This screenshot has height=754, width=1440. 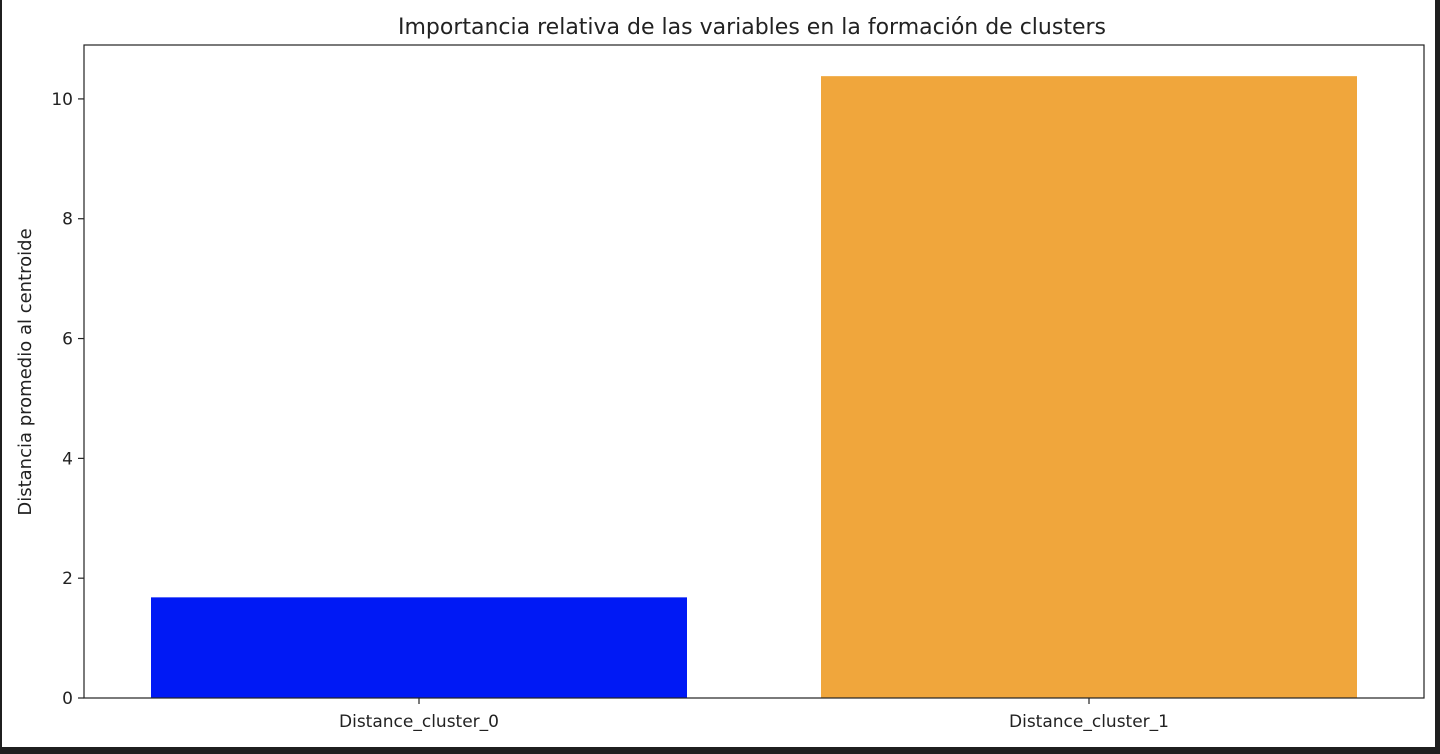 I want to click on x-tick-label: Distance_cluster_0, so click(x=419, y=722).